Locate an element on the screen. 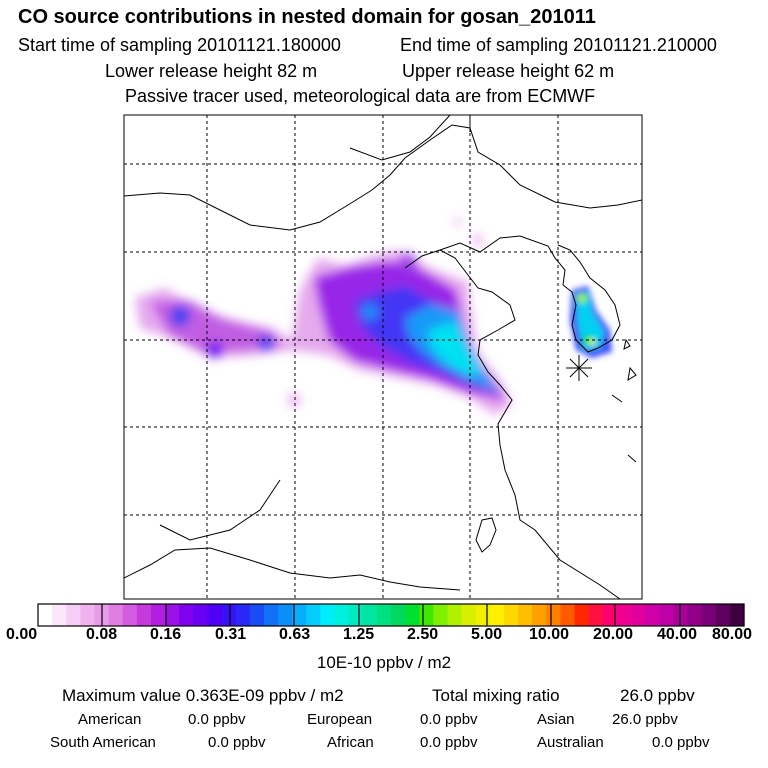 This screenshot has height=768, width=768. colorbar-tick: 20.00 is located at coordinates (613, 634).